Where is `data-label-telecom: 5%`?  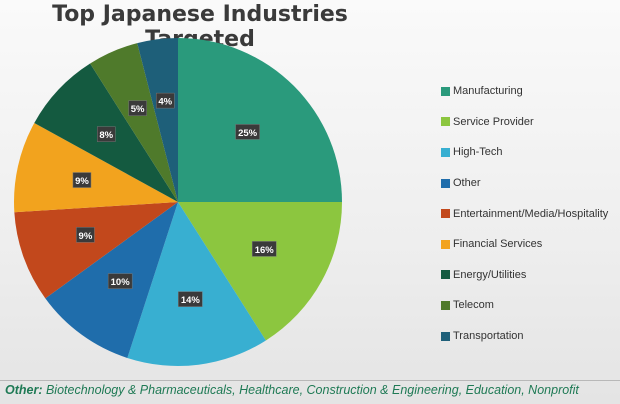 data-label-telecom: 5% is located at coordinates (137, 108).